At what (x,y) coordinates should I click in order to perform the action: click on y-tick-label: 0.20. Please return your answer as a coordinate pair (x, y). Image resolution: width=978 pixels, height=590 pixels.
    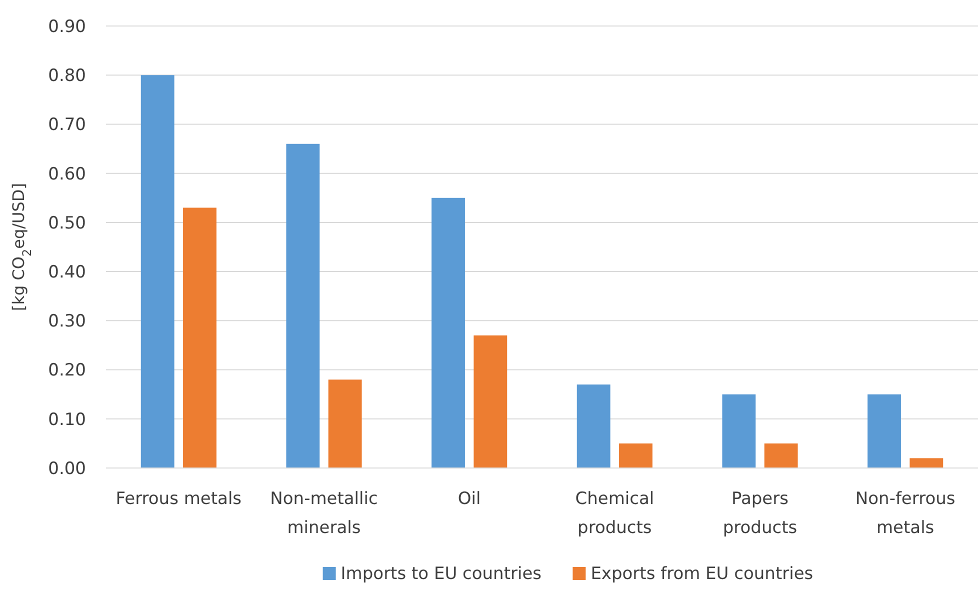
    Looking at the image, I should click on (67, 370).